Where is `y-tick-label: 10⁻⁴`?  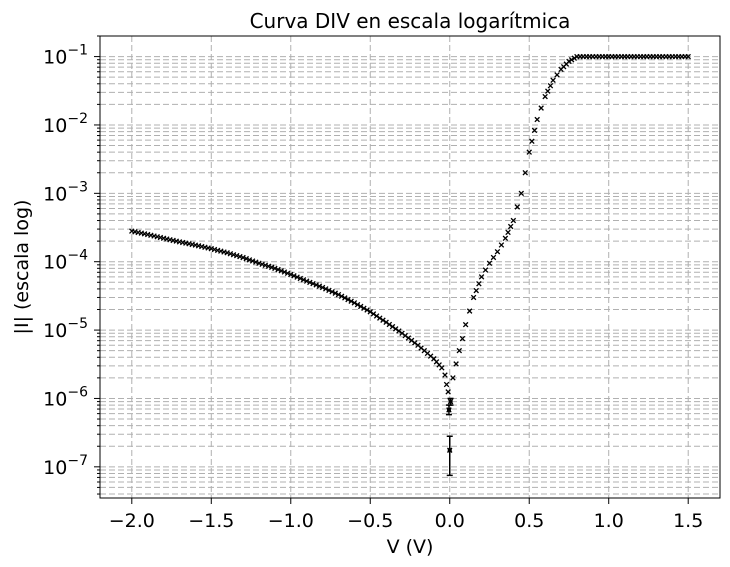
y-tick-label: 10⁻⁴ is located at coordinates (65, 261).